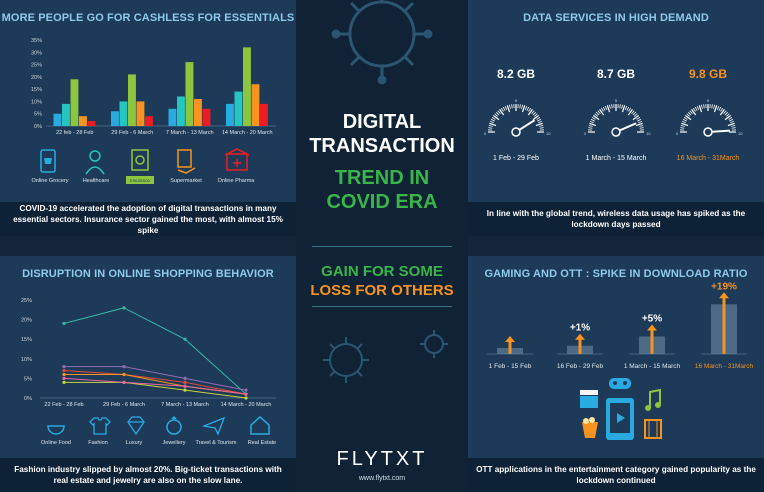  Describe the element at coordinates (145, 161) in the screenshot. I see `cashless-icons` at that location.